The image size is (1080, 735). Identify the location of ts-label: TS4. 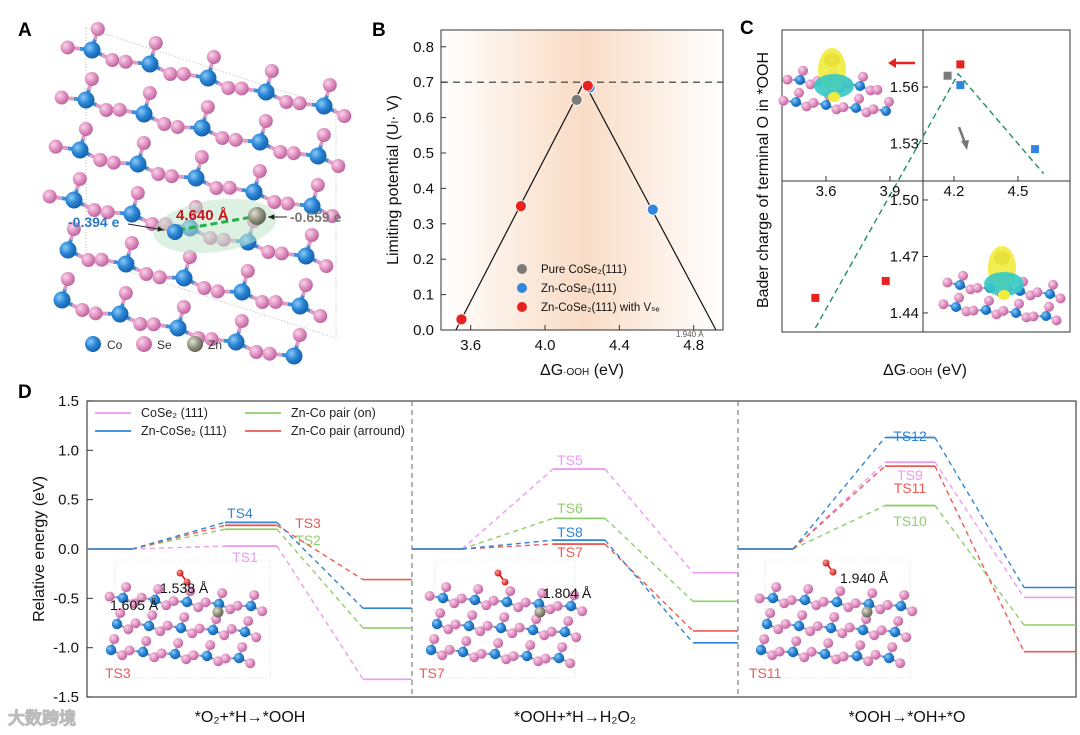
(240, 513).